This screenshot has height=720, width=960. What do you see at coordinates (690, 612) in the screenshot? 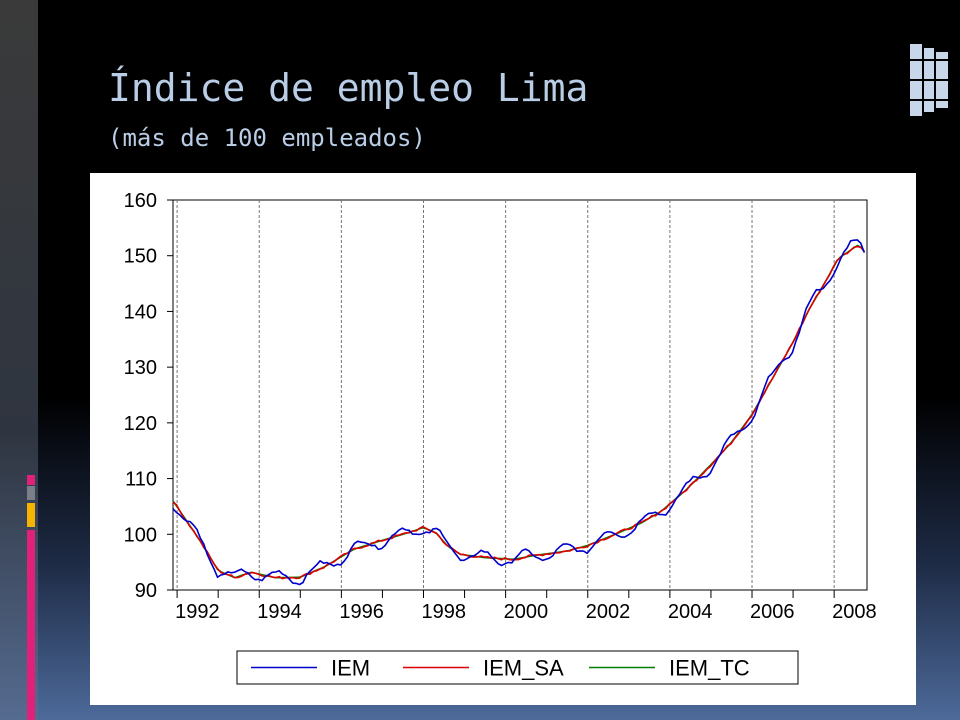
I see `x-tick-label: 2004` at bounding box center [690, 612].